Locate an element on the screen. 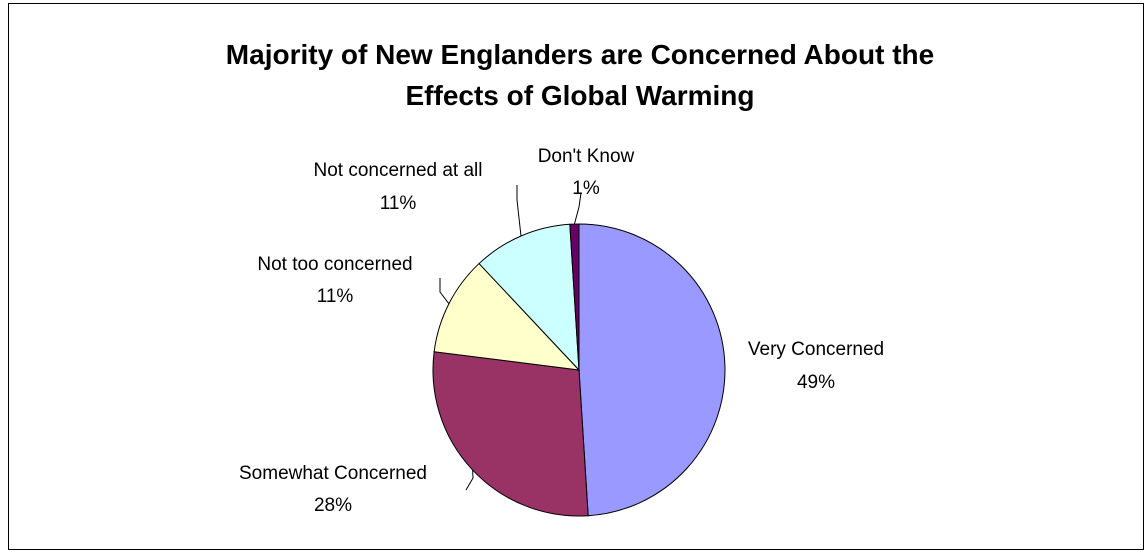 This screenshot has height=552, width=1146. leader-line-dont-know is located at coordinates (577, 208).